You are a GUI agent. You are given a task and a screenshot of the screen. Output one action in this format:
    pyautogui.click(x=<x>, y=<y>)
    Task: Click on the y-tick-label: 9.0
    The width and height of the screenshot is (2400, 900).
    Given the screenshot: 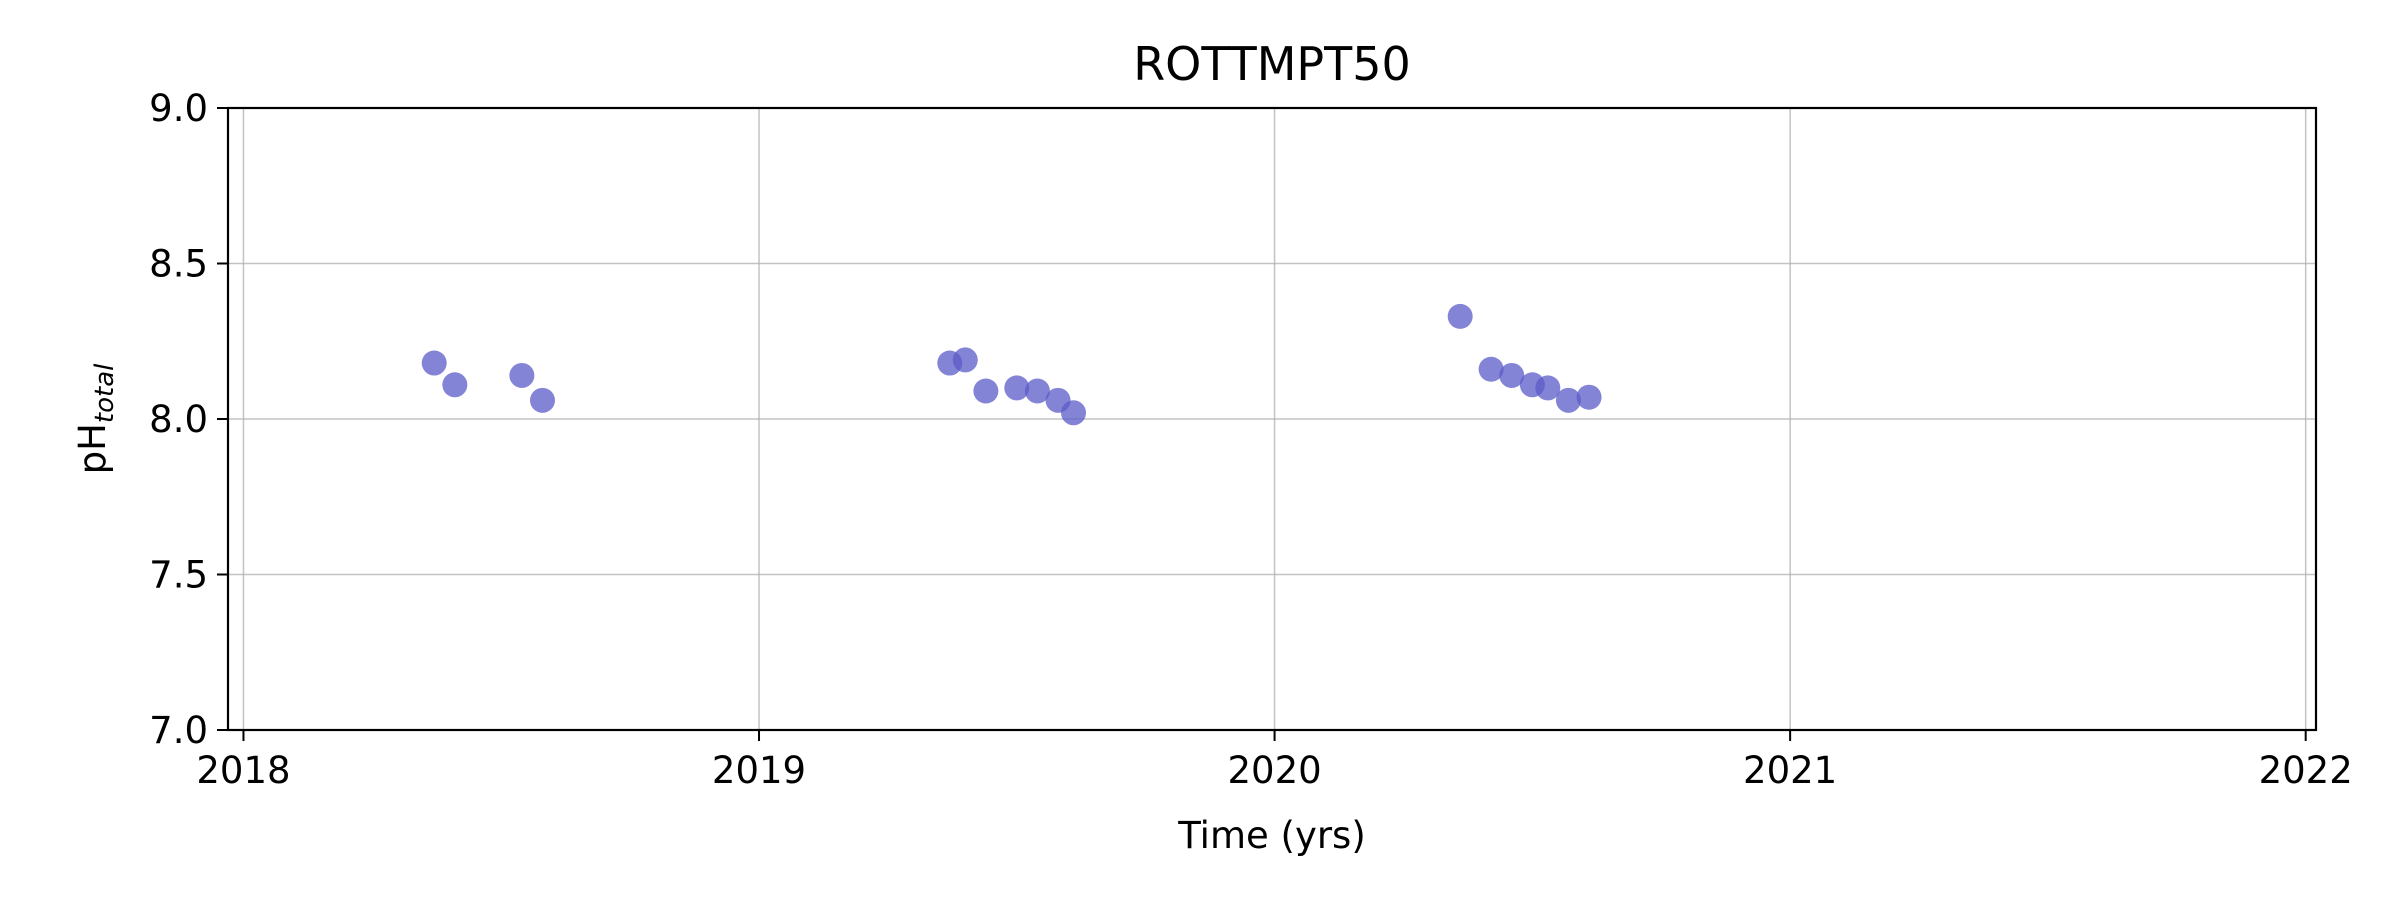 What is the action you would take?
    pyautogui.click(x=178, y=108)
    